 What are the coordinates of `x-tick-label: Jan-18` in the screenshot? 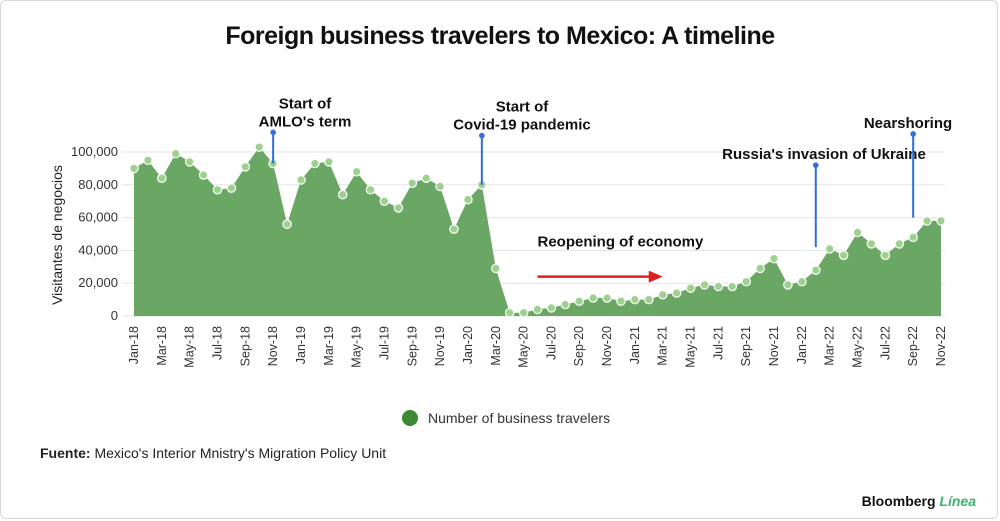 It's located at (134, 345).